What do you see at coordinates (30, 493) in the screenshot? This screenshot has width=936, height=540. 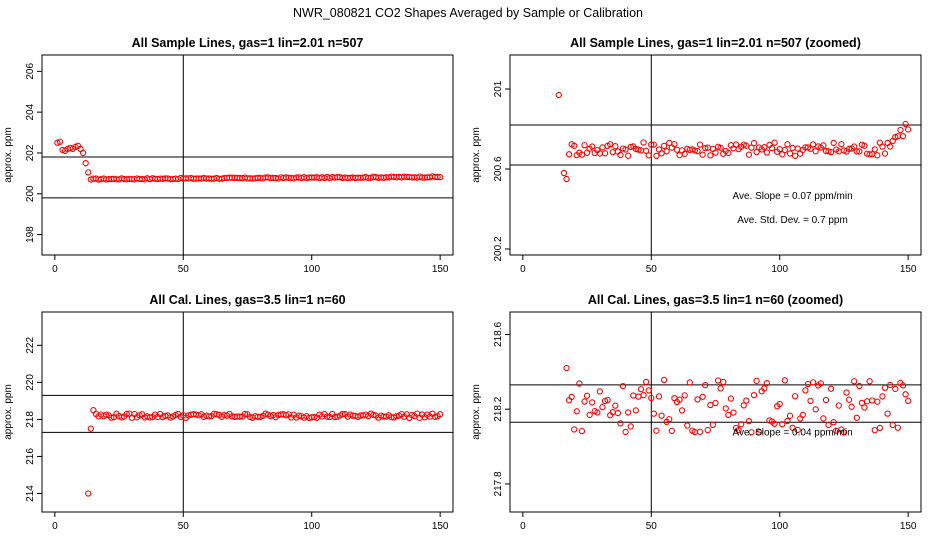 I see `y-tick-label: 214` at bounding box center [30, 493].